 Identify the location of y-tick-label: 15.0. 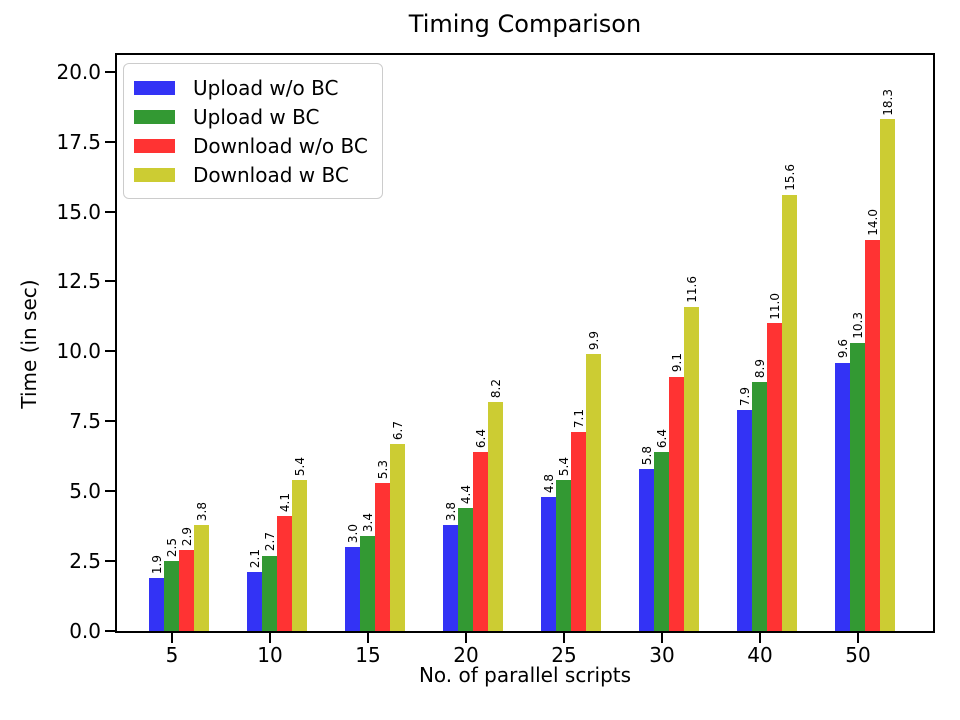
(78, 211).